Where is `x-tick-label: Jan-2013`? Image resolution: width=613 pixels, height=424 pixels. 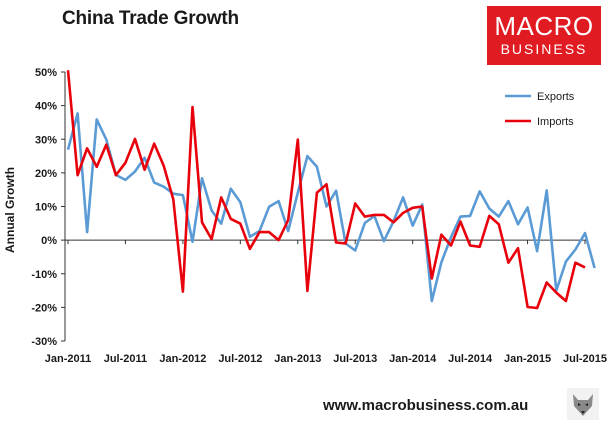 x-tick-label: Jan-2013 is located at coordinates (297, 359).